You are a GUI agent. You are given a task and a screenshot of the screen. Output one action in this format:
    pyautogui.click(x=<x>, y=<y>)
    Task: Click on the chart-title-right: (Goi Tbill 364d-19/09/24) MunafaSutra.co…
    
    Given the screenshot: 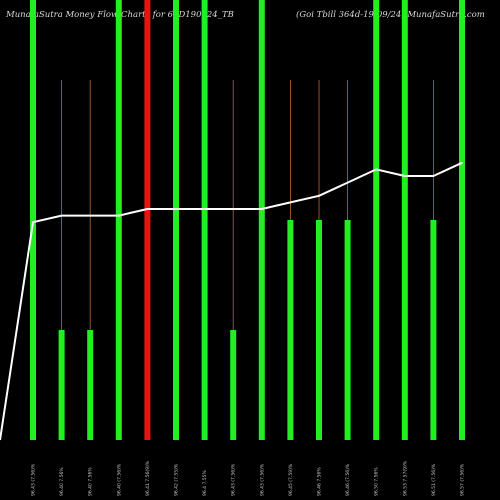 What is the action you would take?
    pyautogui.click(x=390, y=15)
    